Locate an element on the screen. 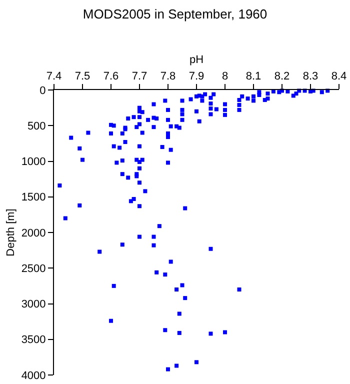 Image resolution: width=350 pixels, height=384 pixels. y-tick-label: 1500 is located at coordinates (33, 198).